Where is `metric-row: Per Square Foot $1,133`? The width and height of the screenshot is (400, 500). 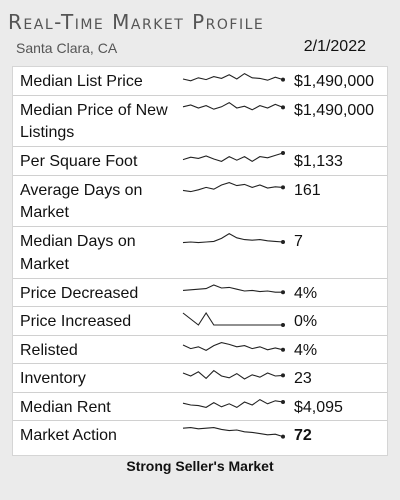 metric-row: Per Square Foot $1,133 is located at coordinates (200, 161).